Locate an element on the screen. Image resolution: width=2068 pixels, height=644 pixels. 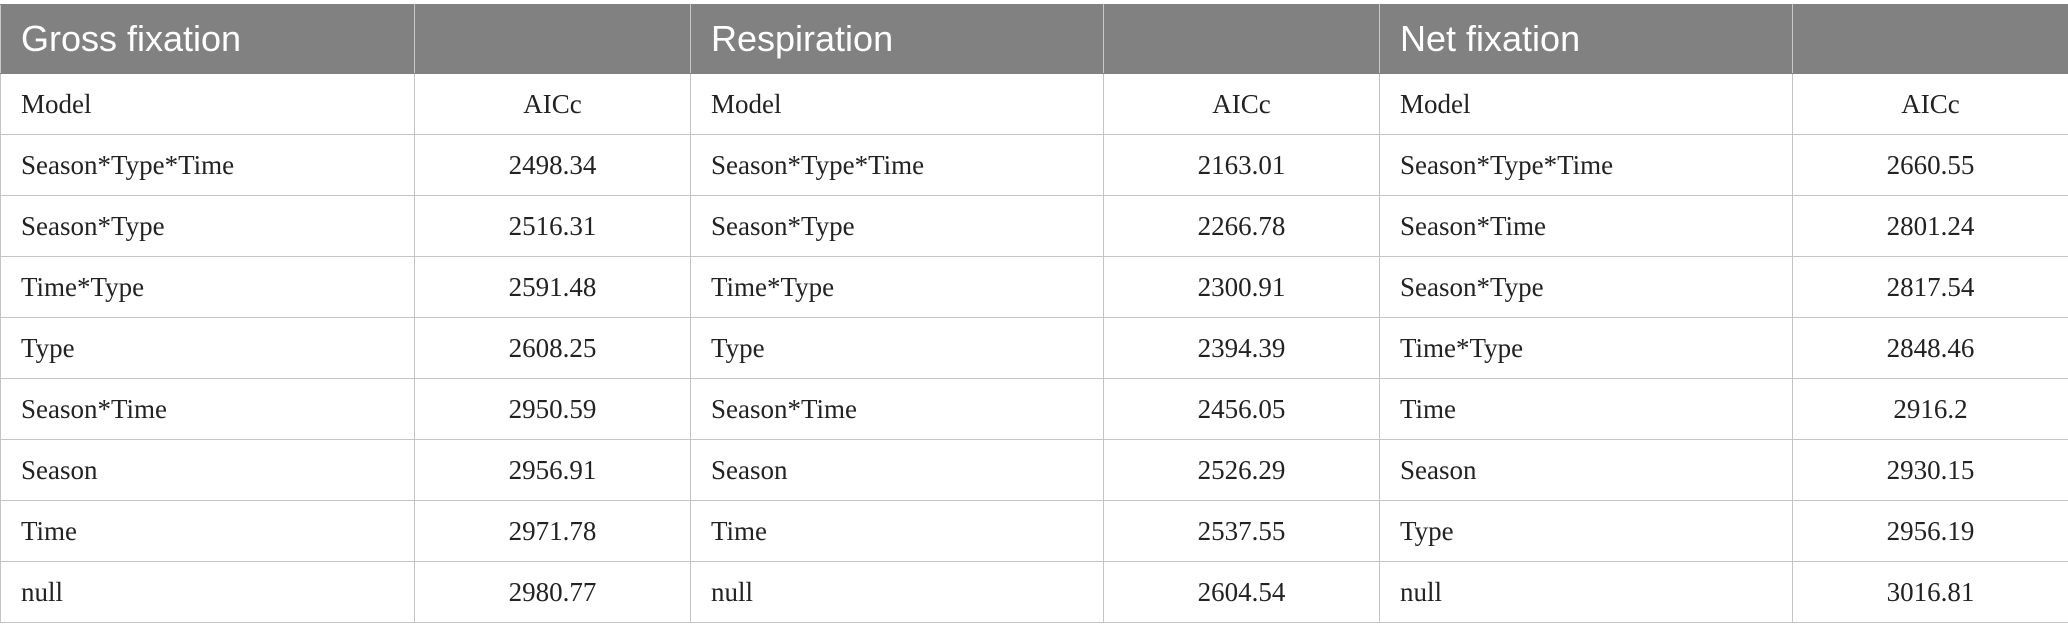
aicc-cell: 2456.05 is located at coordinates (1241, 409).